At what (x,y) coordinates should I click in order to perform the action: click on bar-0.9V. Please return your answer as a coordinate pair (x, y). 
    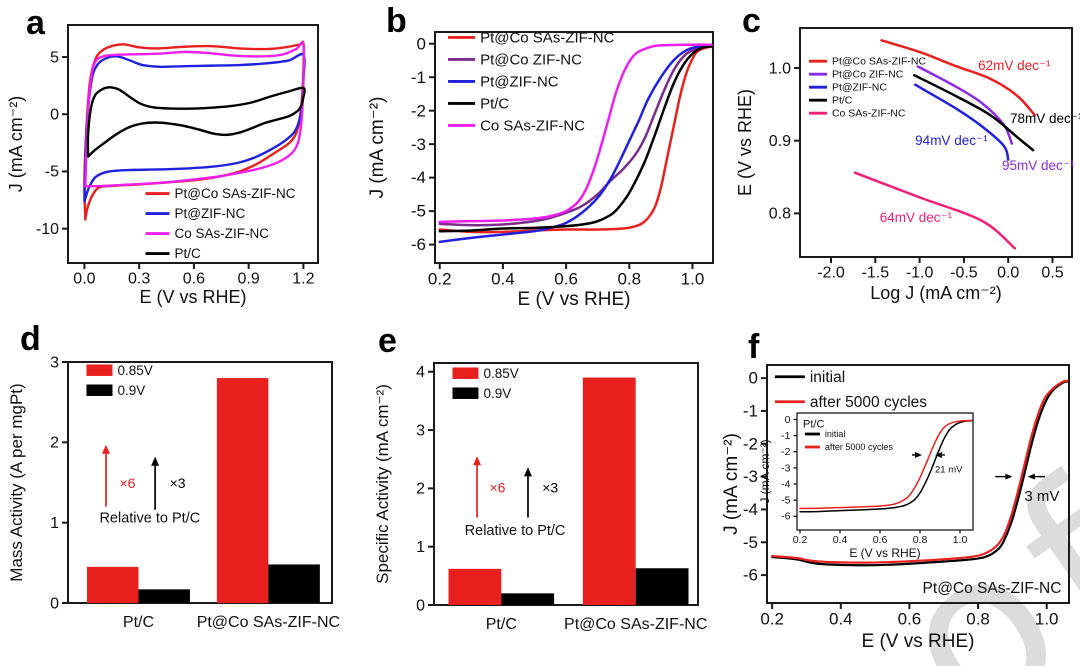
    Looking at the image, I should click on (164, 596).